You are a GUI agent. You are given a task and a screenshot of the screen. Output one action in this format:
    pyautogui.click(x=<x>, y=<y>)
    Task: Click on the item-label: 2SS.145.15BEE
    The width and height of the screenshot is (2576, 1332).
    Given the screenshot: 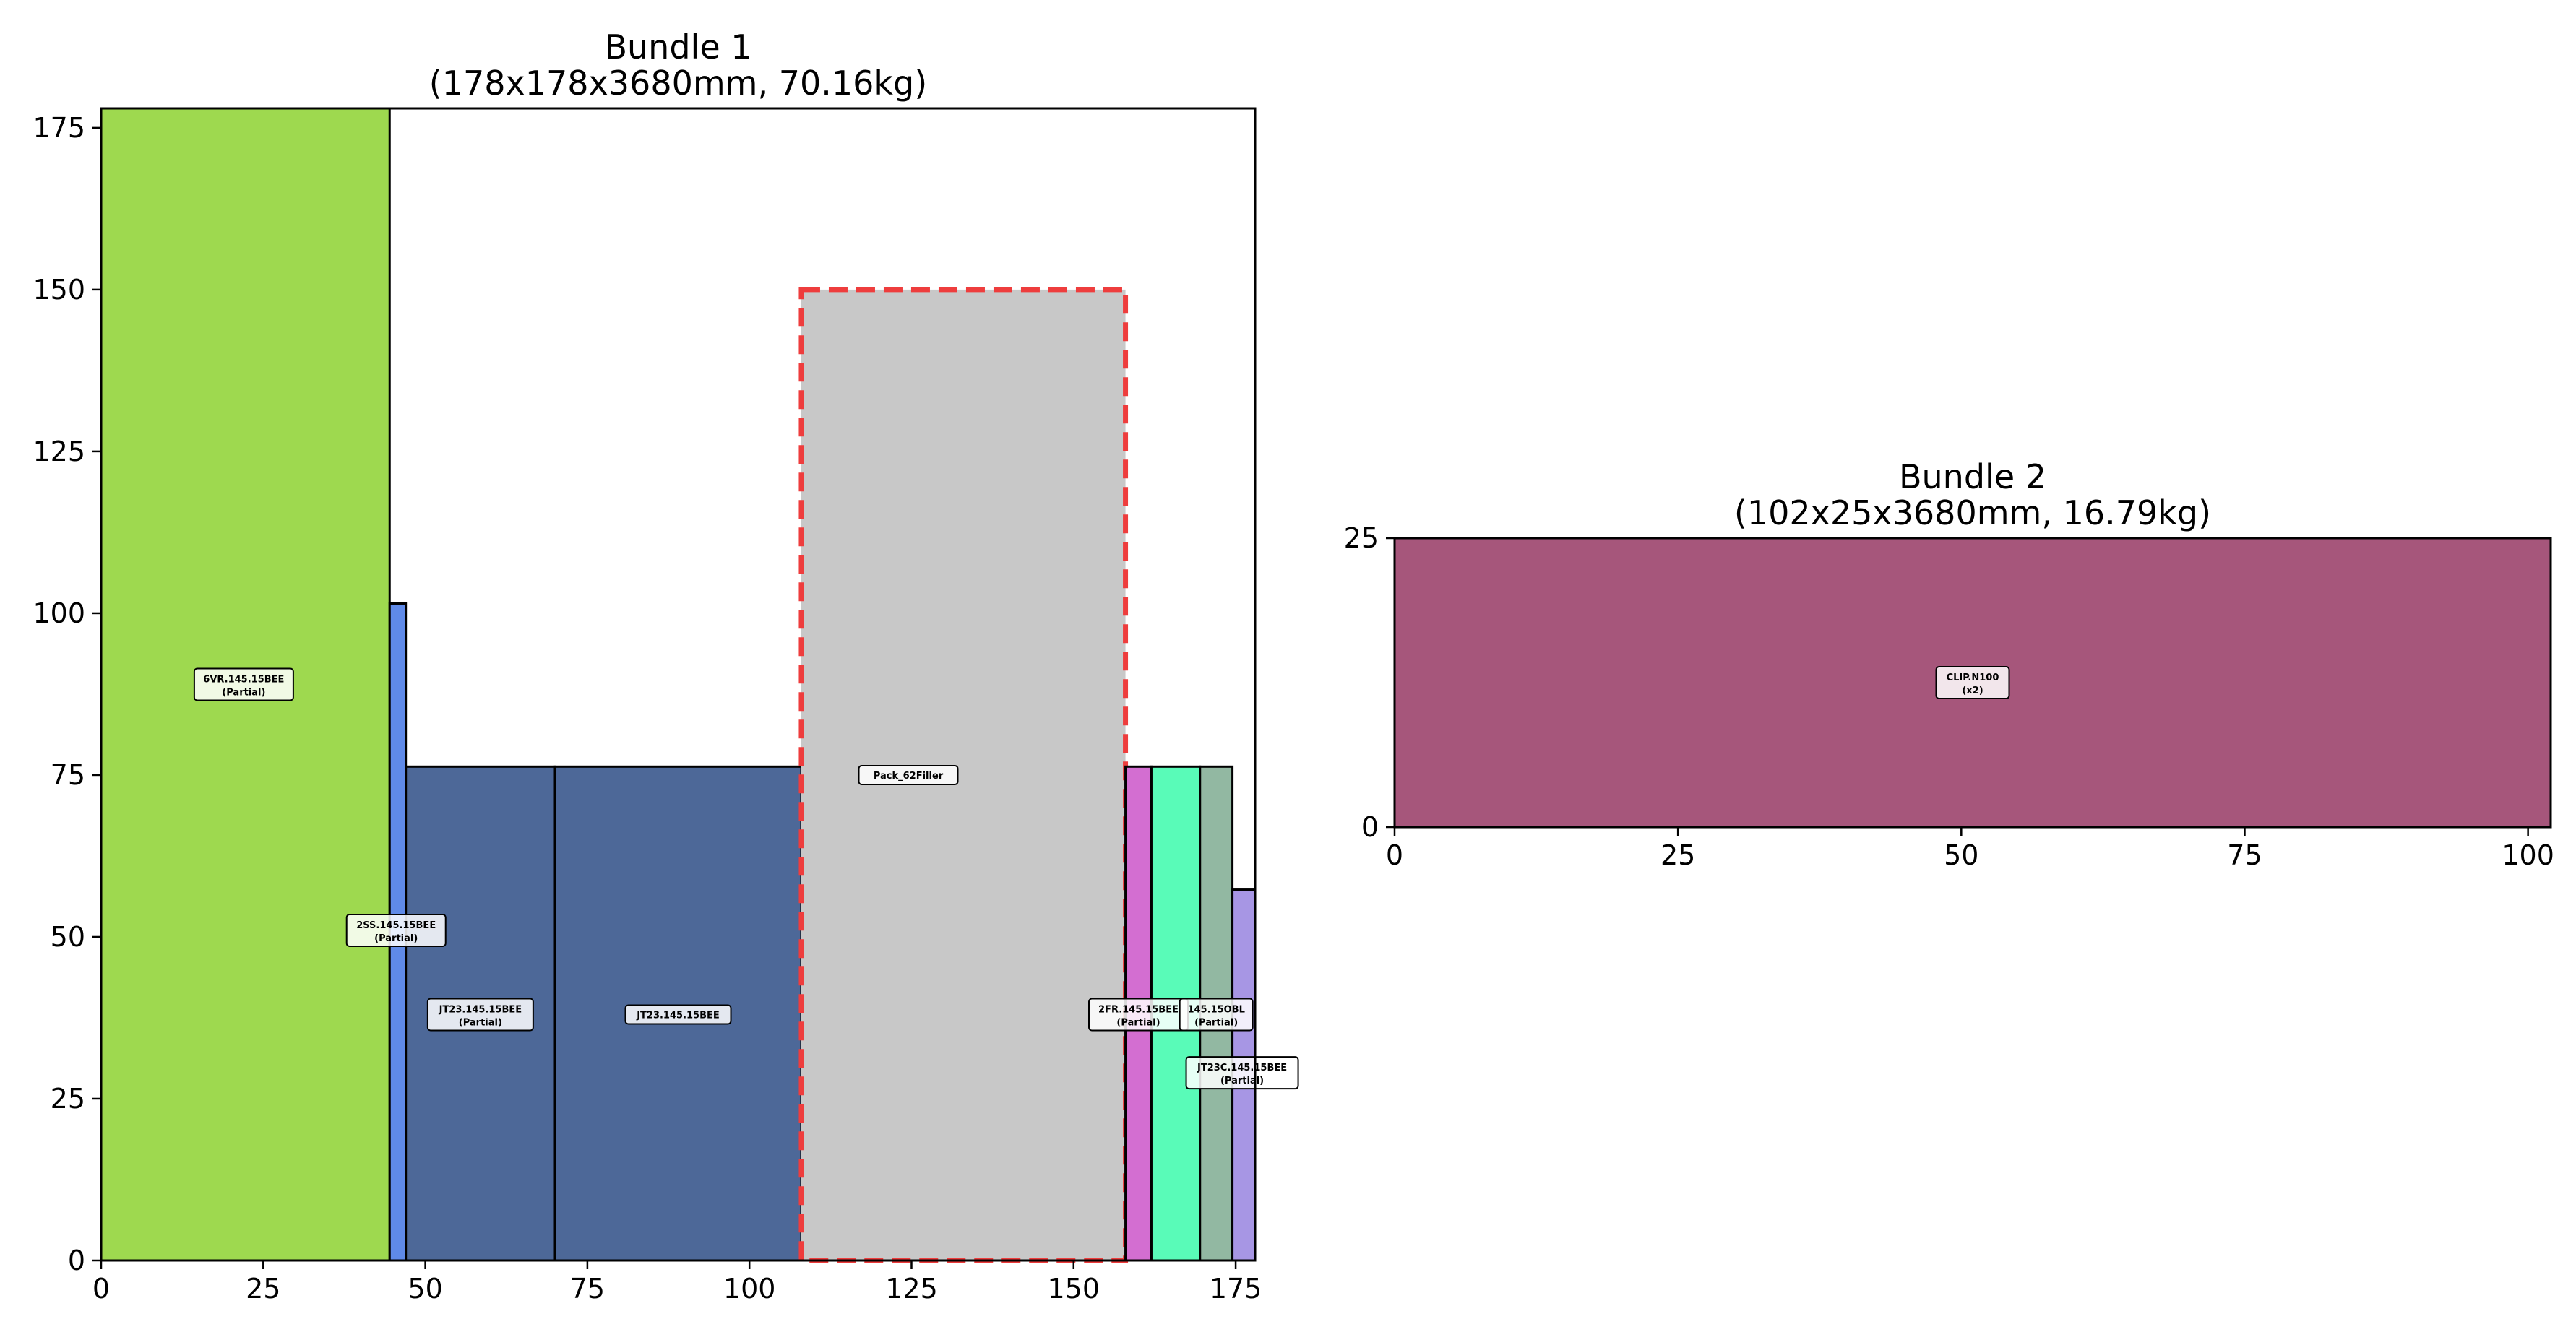 What is the action you would take?
    pyautogui.click(x=396, y=926)
    